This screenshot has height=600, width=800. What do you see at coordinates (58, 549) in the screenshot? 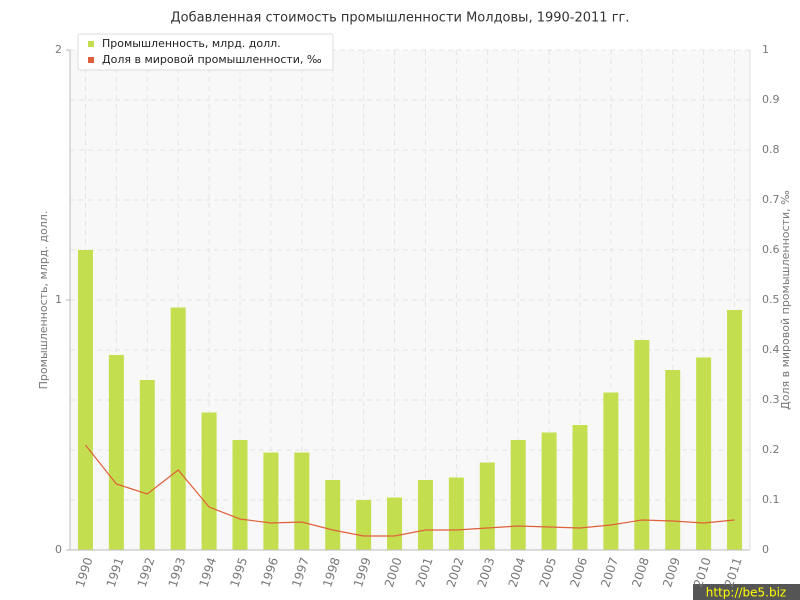
I see `y-tick-label: 0` at bounding box center [58, 549].